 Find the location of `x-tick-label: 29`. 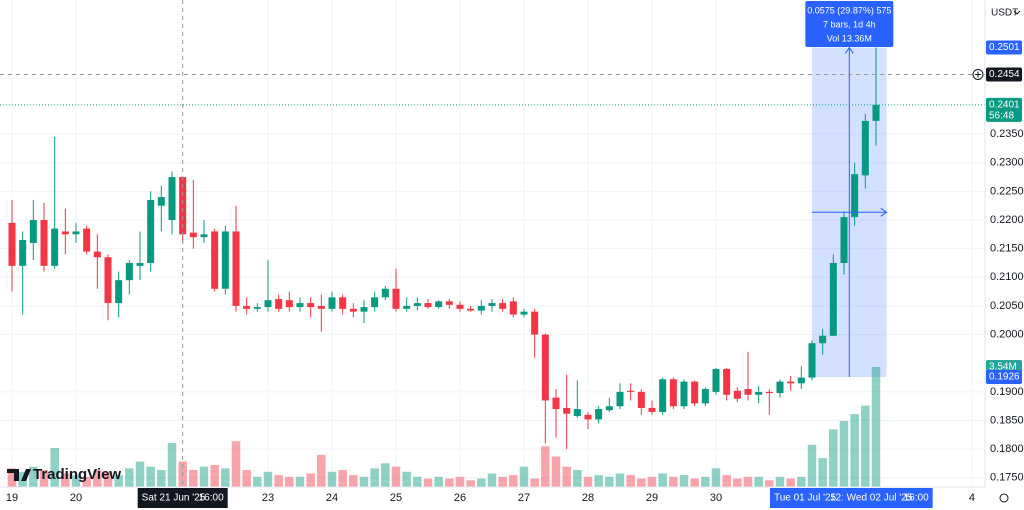

x-tick-label: 29 is located at coordinates (652, 498).